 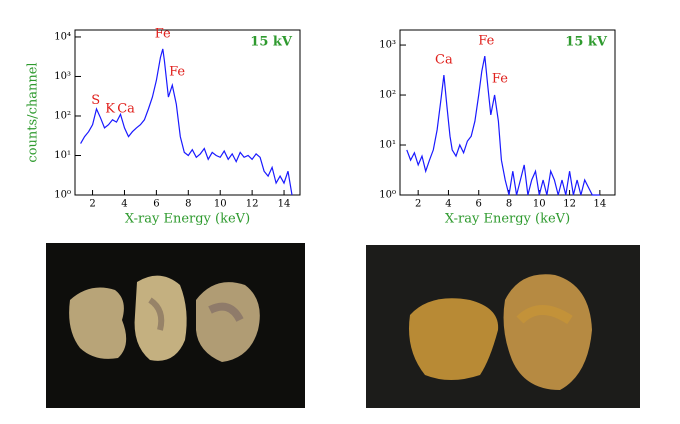 What do you see at coordinates (110, 109) in the screenshot?
I see `peak-label: K` at bounding box center [110, 109].